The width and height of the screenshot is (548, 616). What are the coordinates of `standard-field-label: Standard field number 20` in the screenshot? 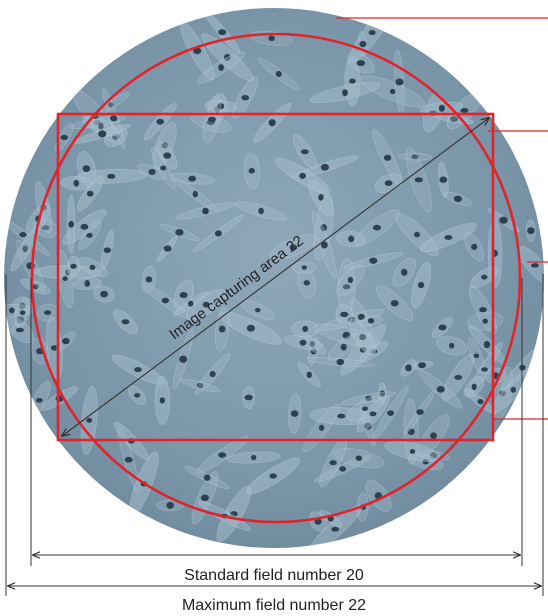 It's located at (274, 575).